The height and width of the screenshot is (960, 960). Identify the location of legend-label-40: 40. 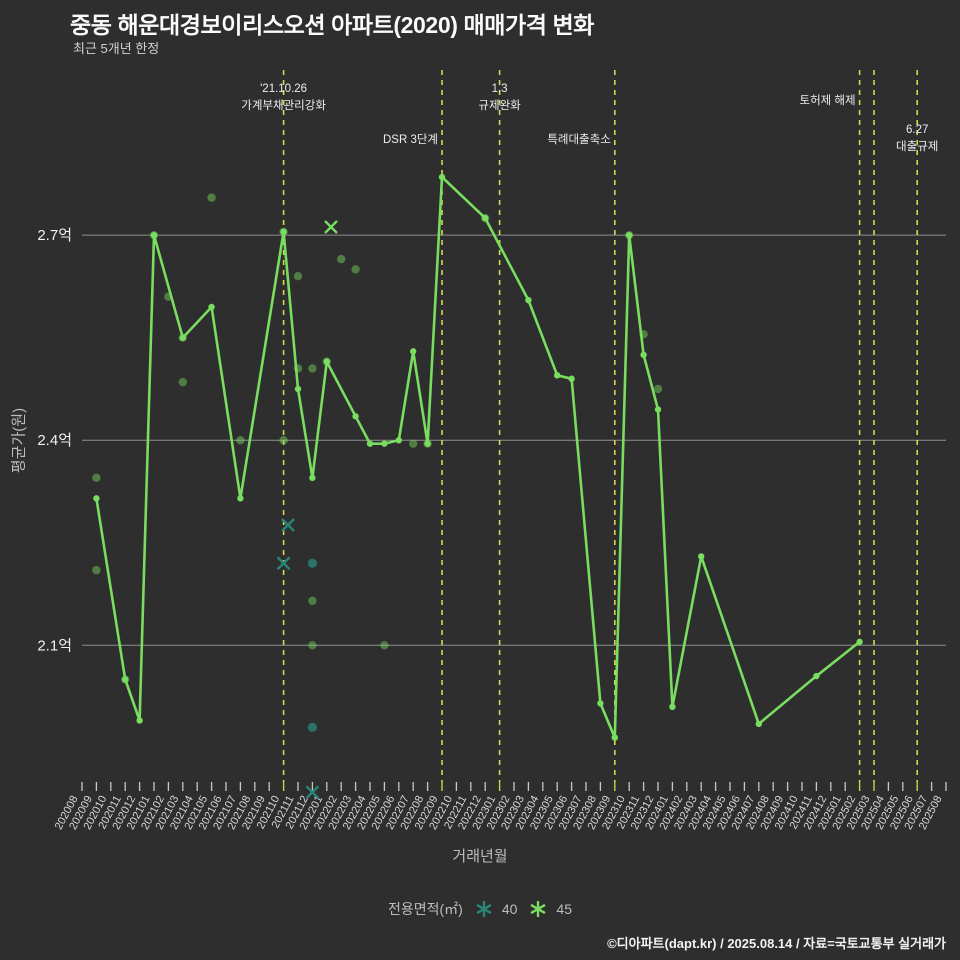
(509, 909).